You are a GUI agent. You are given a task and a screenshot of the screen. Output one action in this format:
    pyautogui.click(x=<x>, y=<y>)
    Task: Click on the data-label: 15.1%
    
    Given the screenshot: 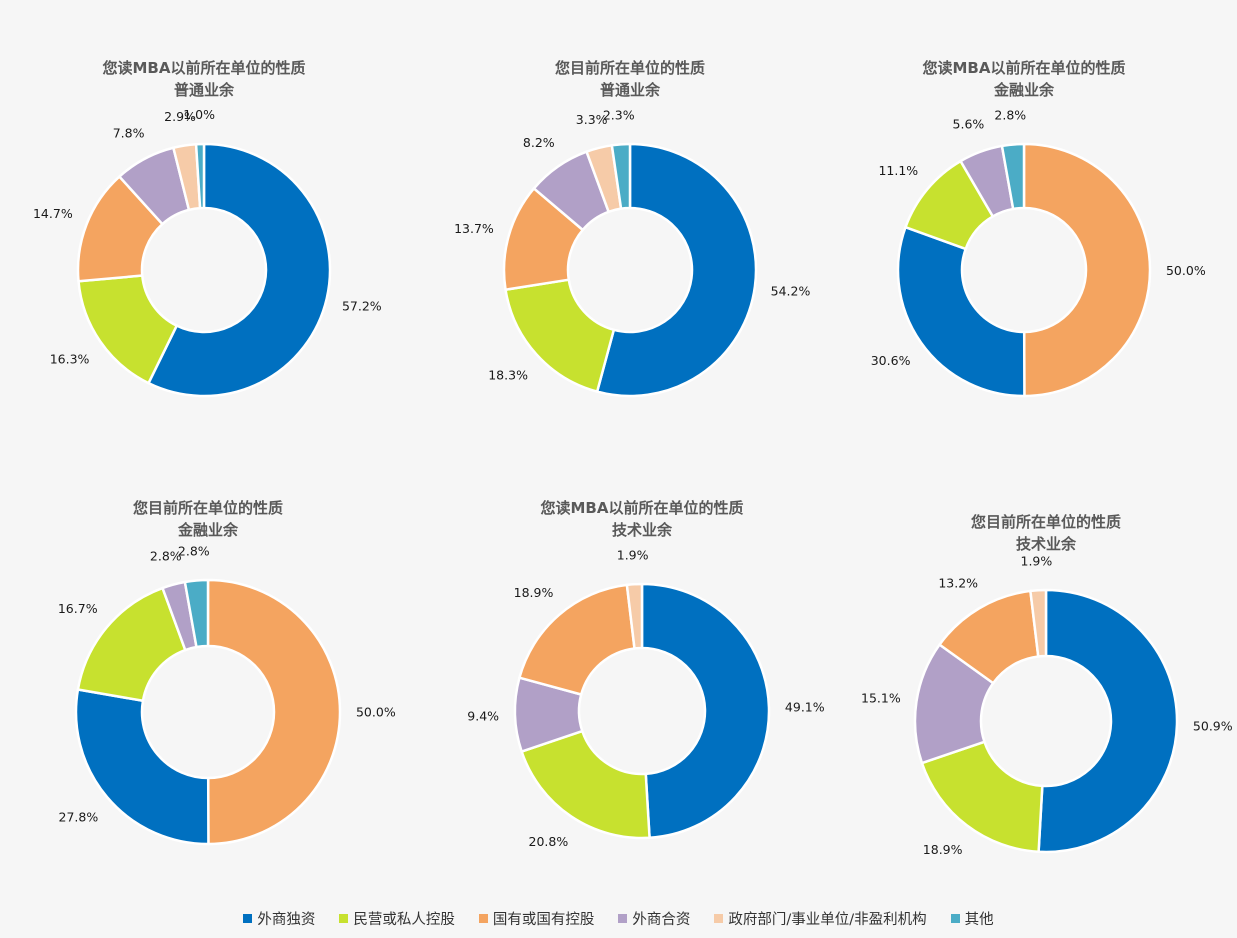 What is the action you would take?
    pyautogui.click(x=881, y=697)
    